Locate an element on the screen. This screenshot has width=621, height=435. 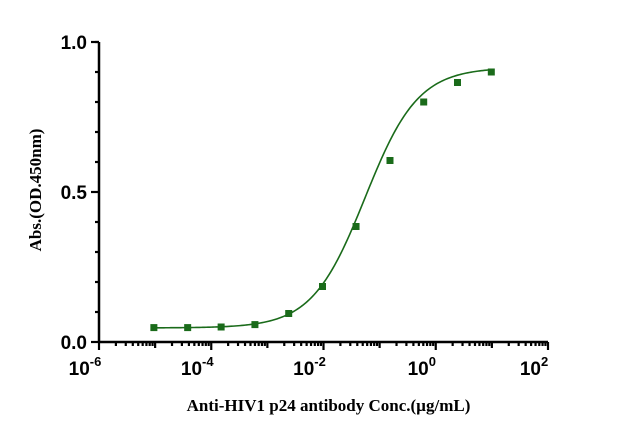
y-axis-title: Abs.(OD.450nm) is located at coordinates (35, 190).